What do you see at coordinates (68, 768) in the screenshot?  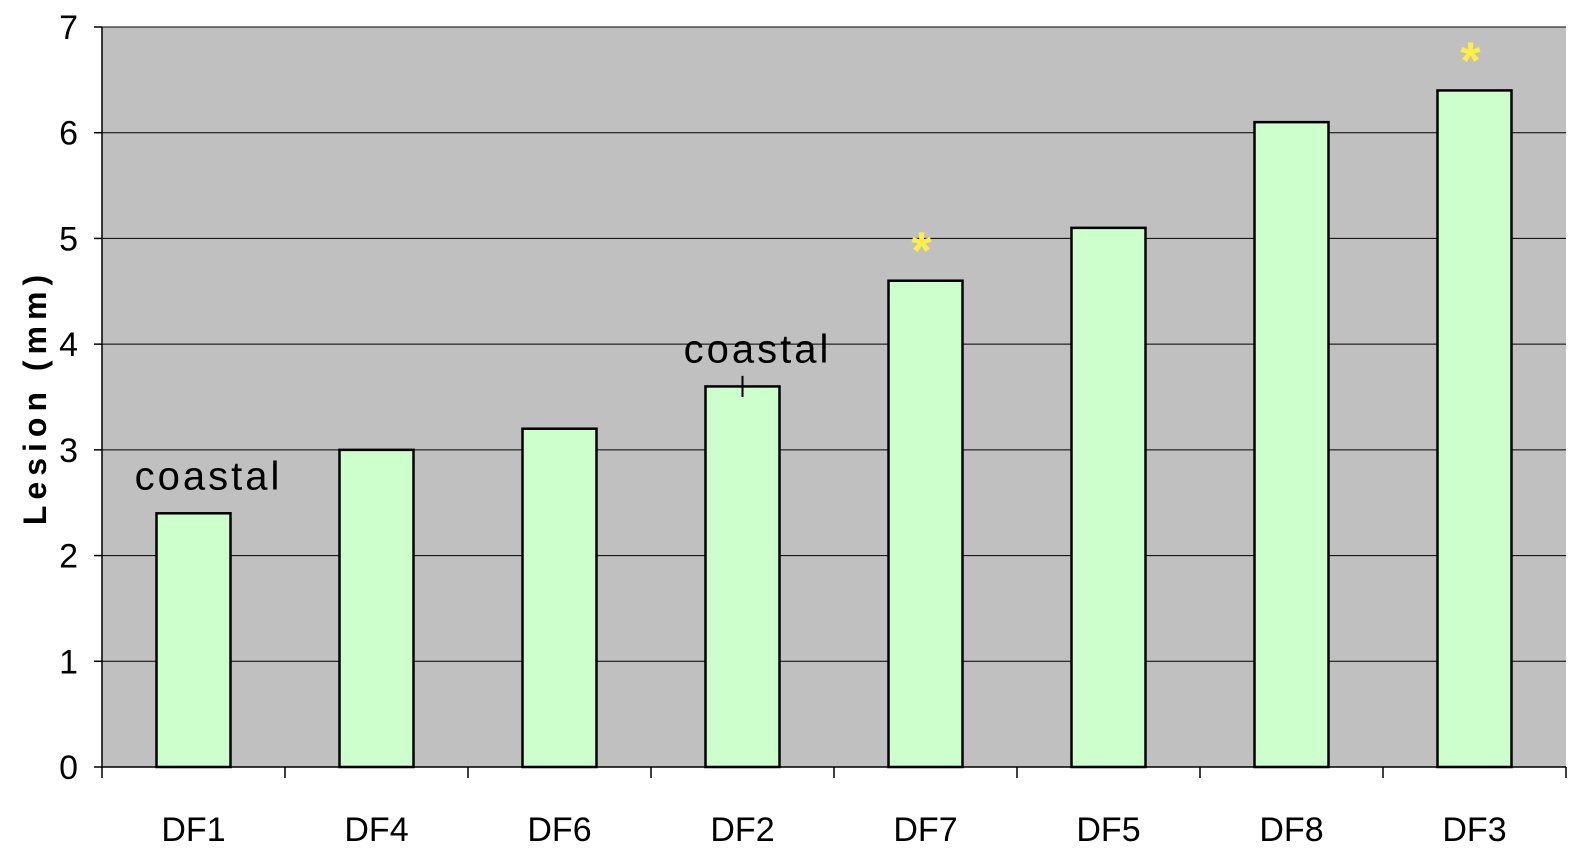 I see `y-tick-label: 0` at bounding box center [68, 768].